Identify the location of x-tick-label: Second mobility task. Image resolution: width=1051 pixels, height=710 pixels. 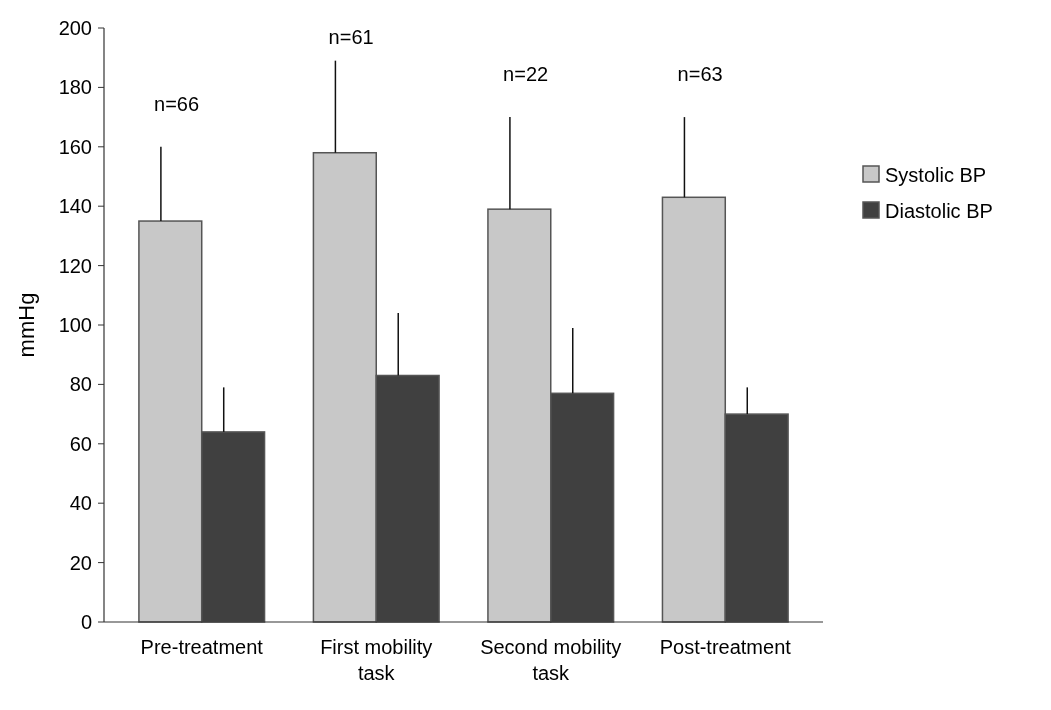
(551, 660).